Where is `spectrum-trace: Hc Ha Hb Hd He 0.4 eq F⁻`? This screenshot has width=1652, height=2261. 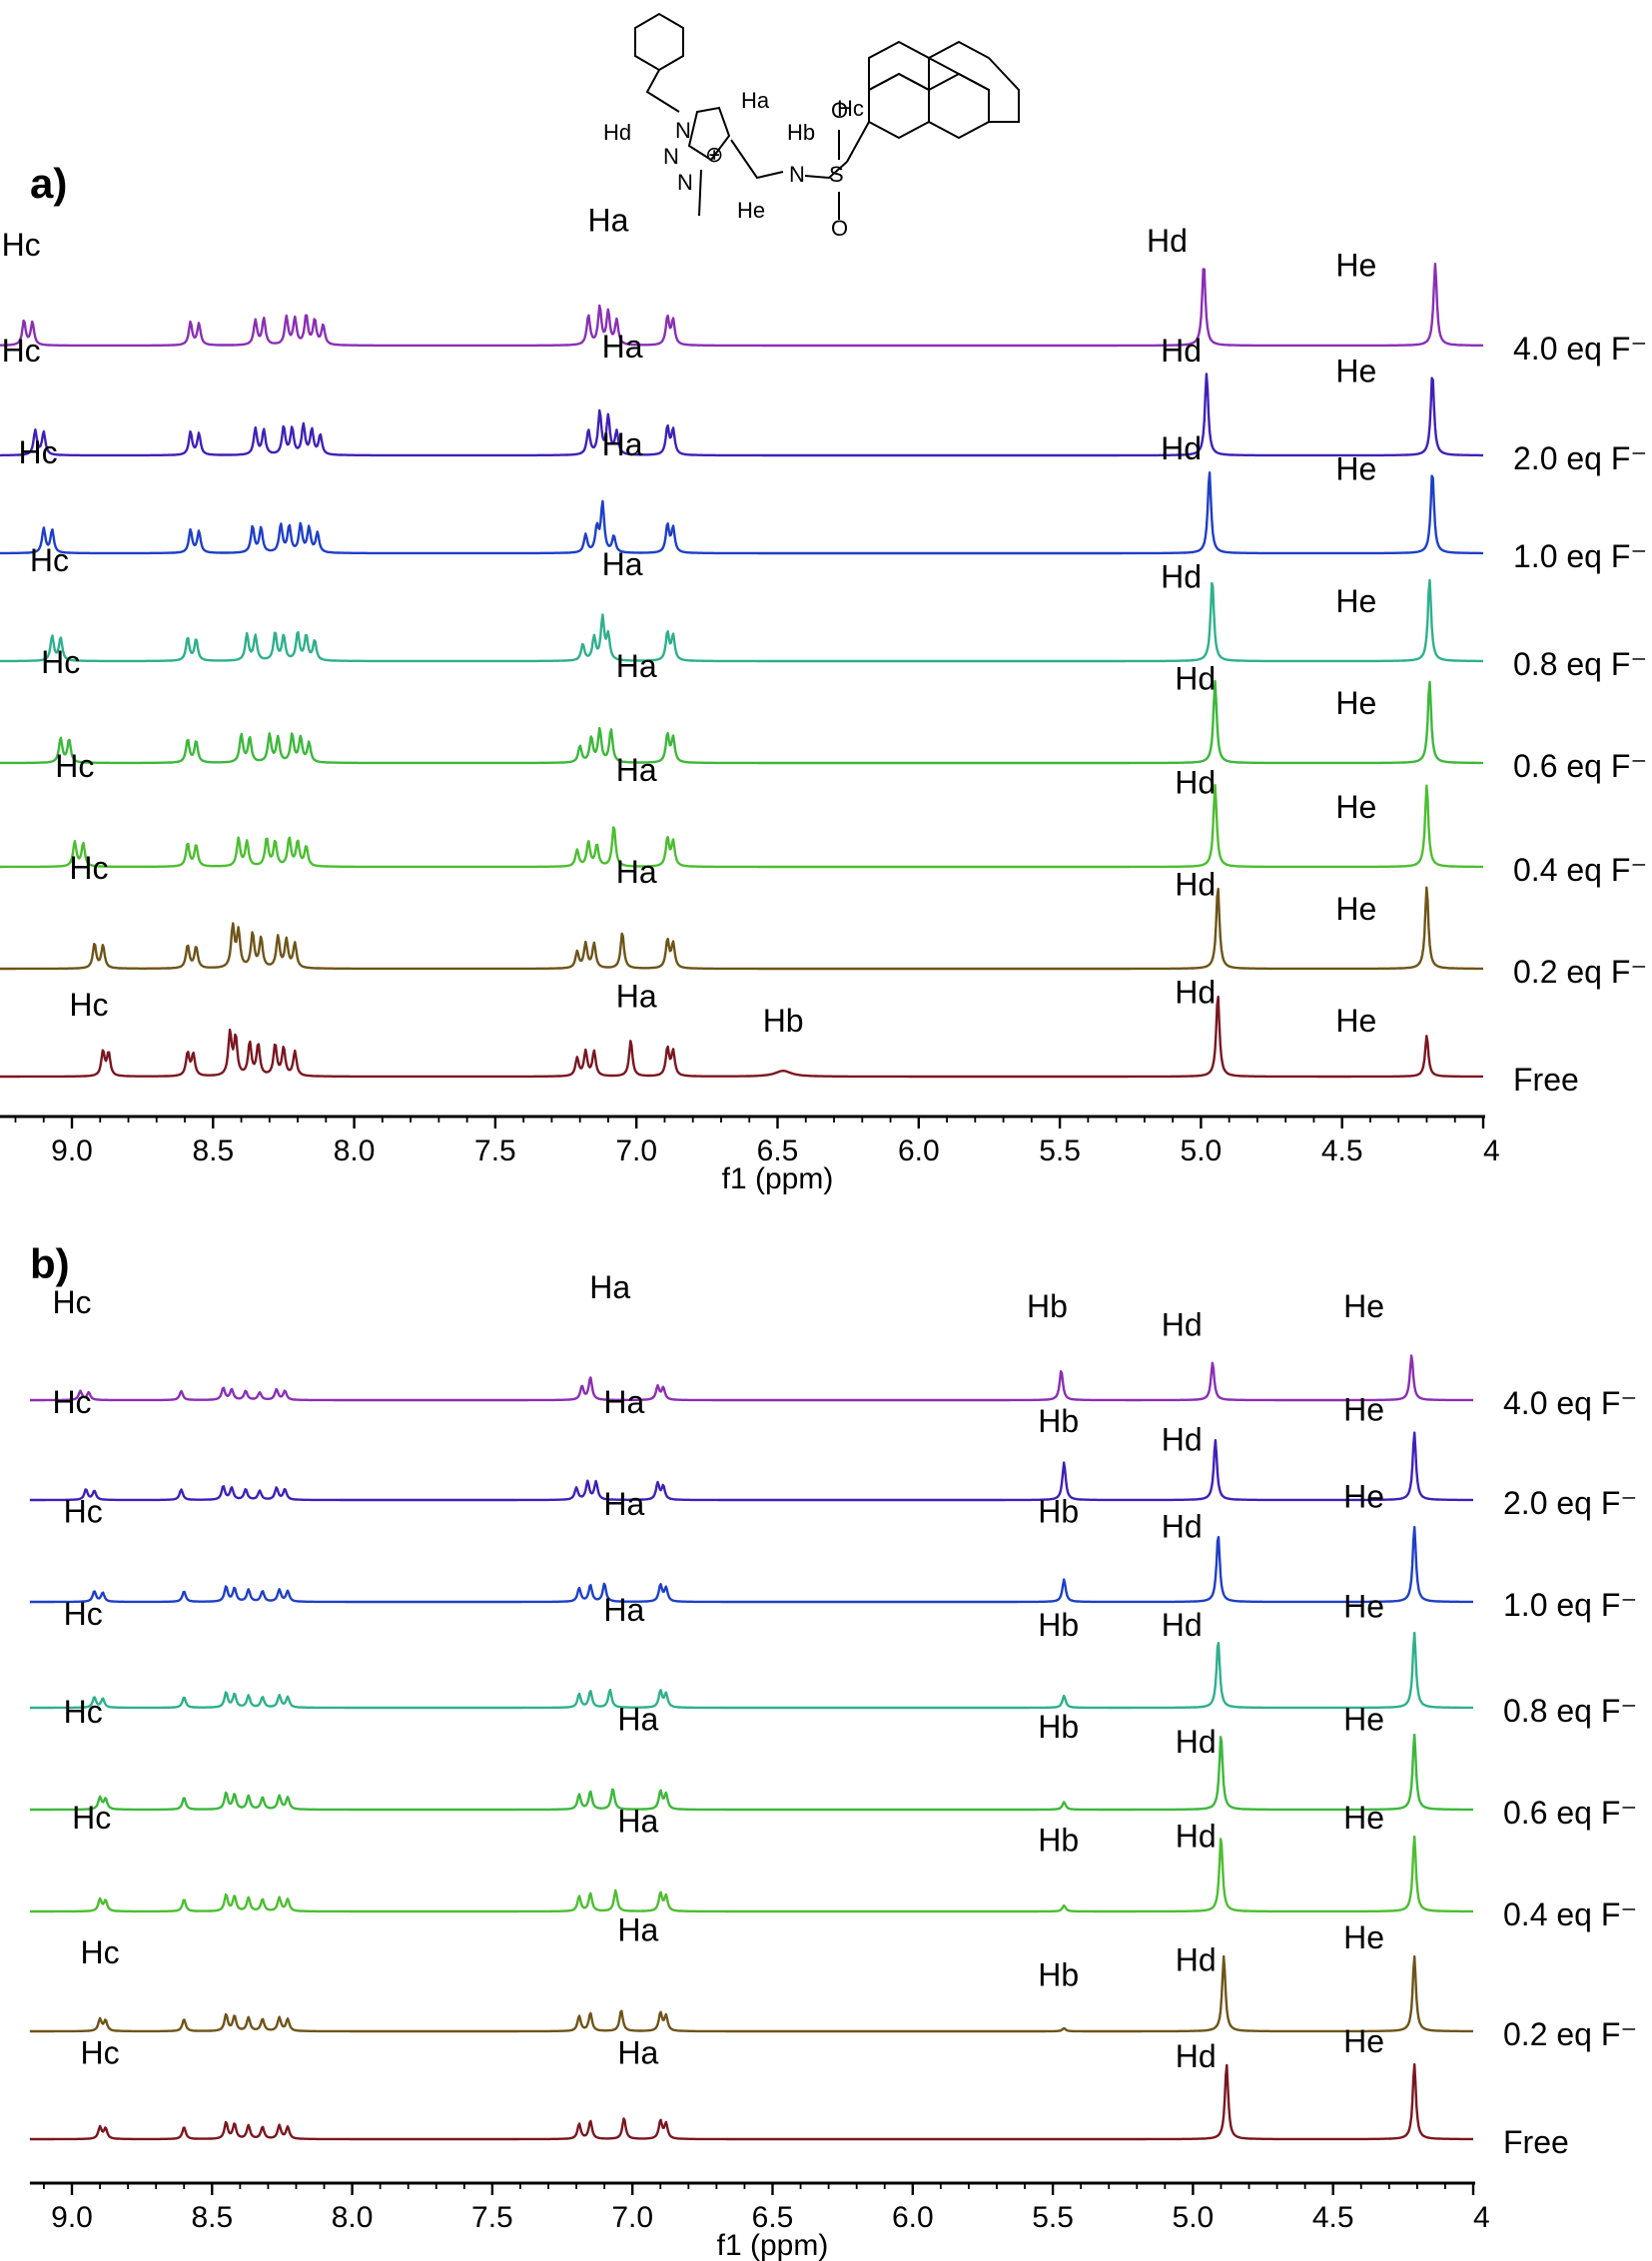
spectrum-trace: Hc Ha Hb Hd He 0.4 eq F⁻ is located at coordinates (833, 1866).